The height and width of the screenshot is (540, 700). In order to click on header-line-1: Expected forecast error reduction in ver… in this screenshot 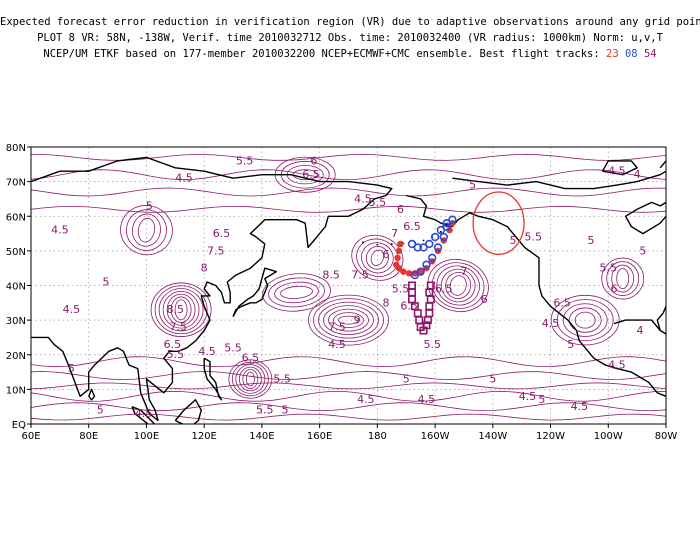, I will do `click(350, 22)`.